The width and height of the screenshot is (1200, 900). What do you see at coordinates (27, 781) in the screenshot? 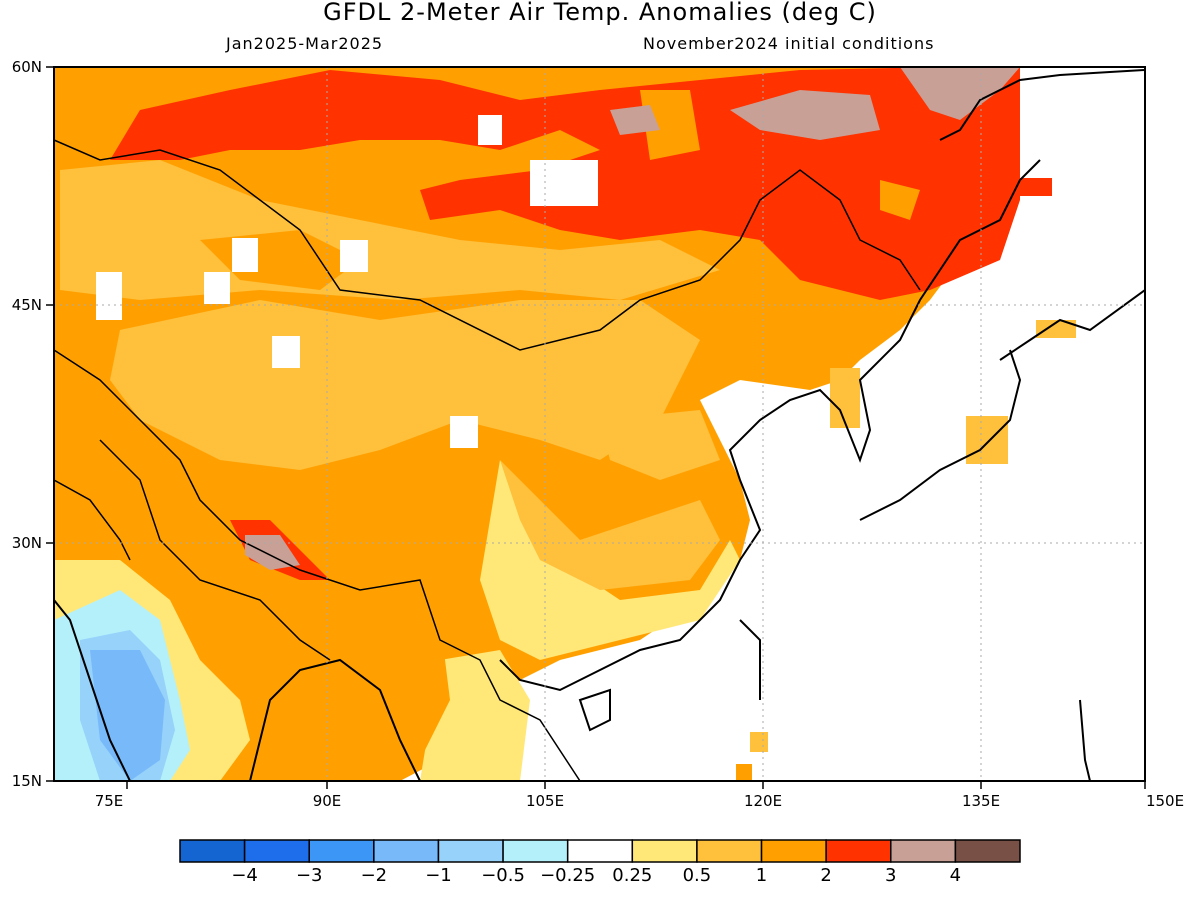
I see `lat-label-15n: 15N` at bounding box center [27, 781].